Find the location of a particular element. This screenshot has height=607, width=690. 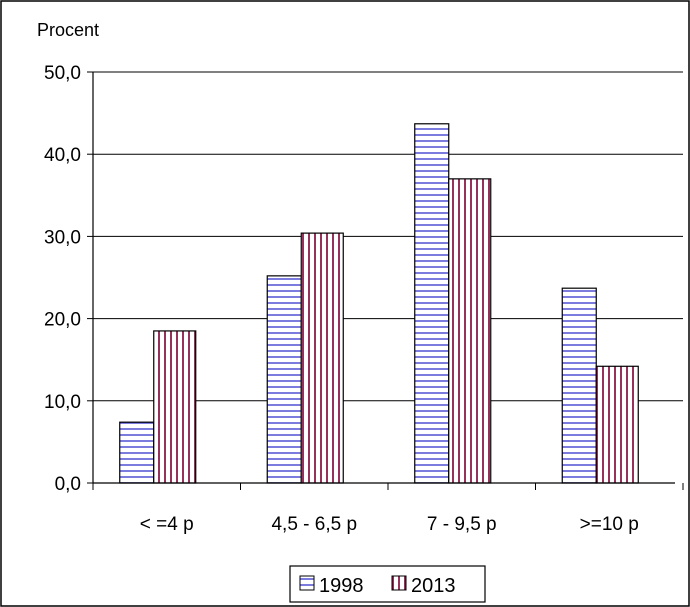

y-tick-label: 30,0 is located at coordinates (62, 237).